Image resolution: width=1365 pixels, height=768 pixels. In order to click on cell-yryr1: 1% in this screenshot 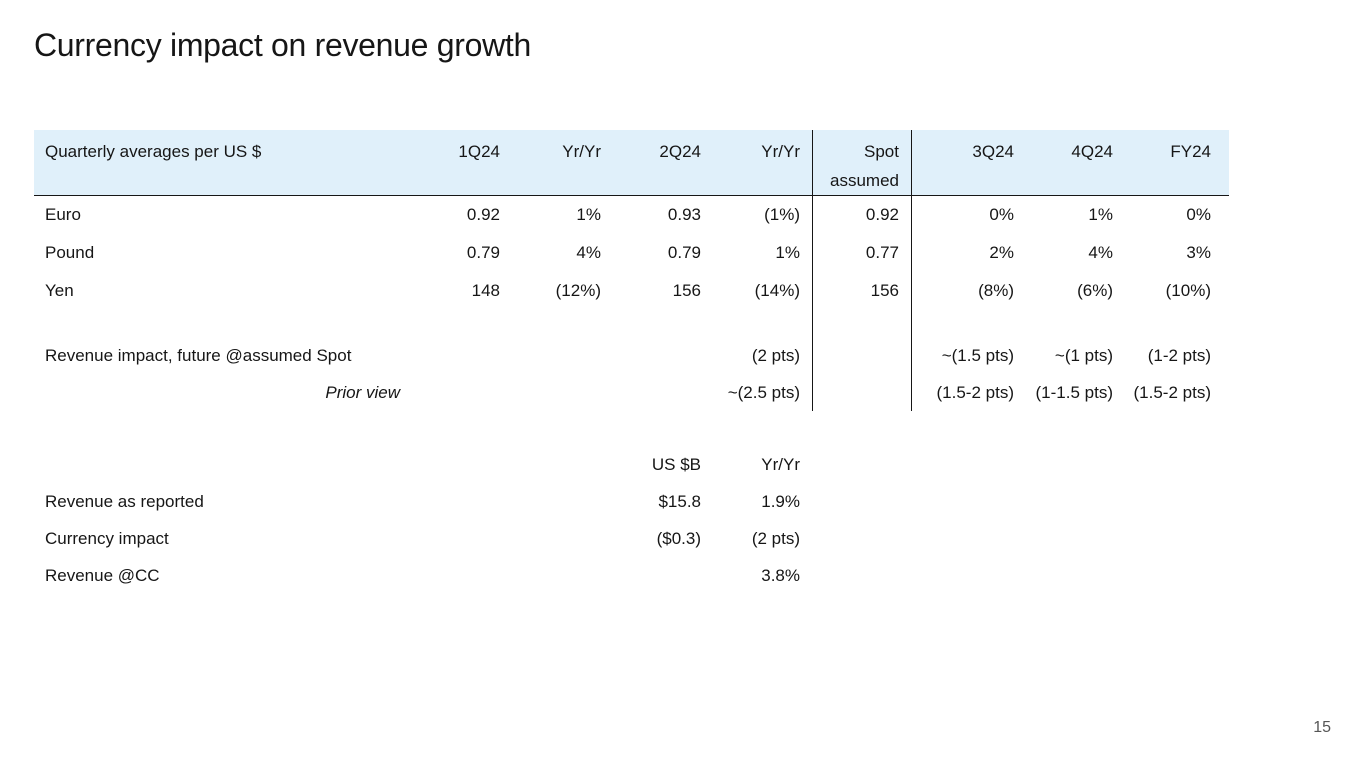, I will do `click(588, 214)`.